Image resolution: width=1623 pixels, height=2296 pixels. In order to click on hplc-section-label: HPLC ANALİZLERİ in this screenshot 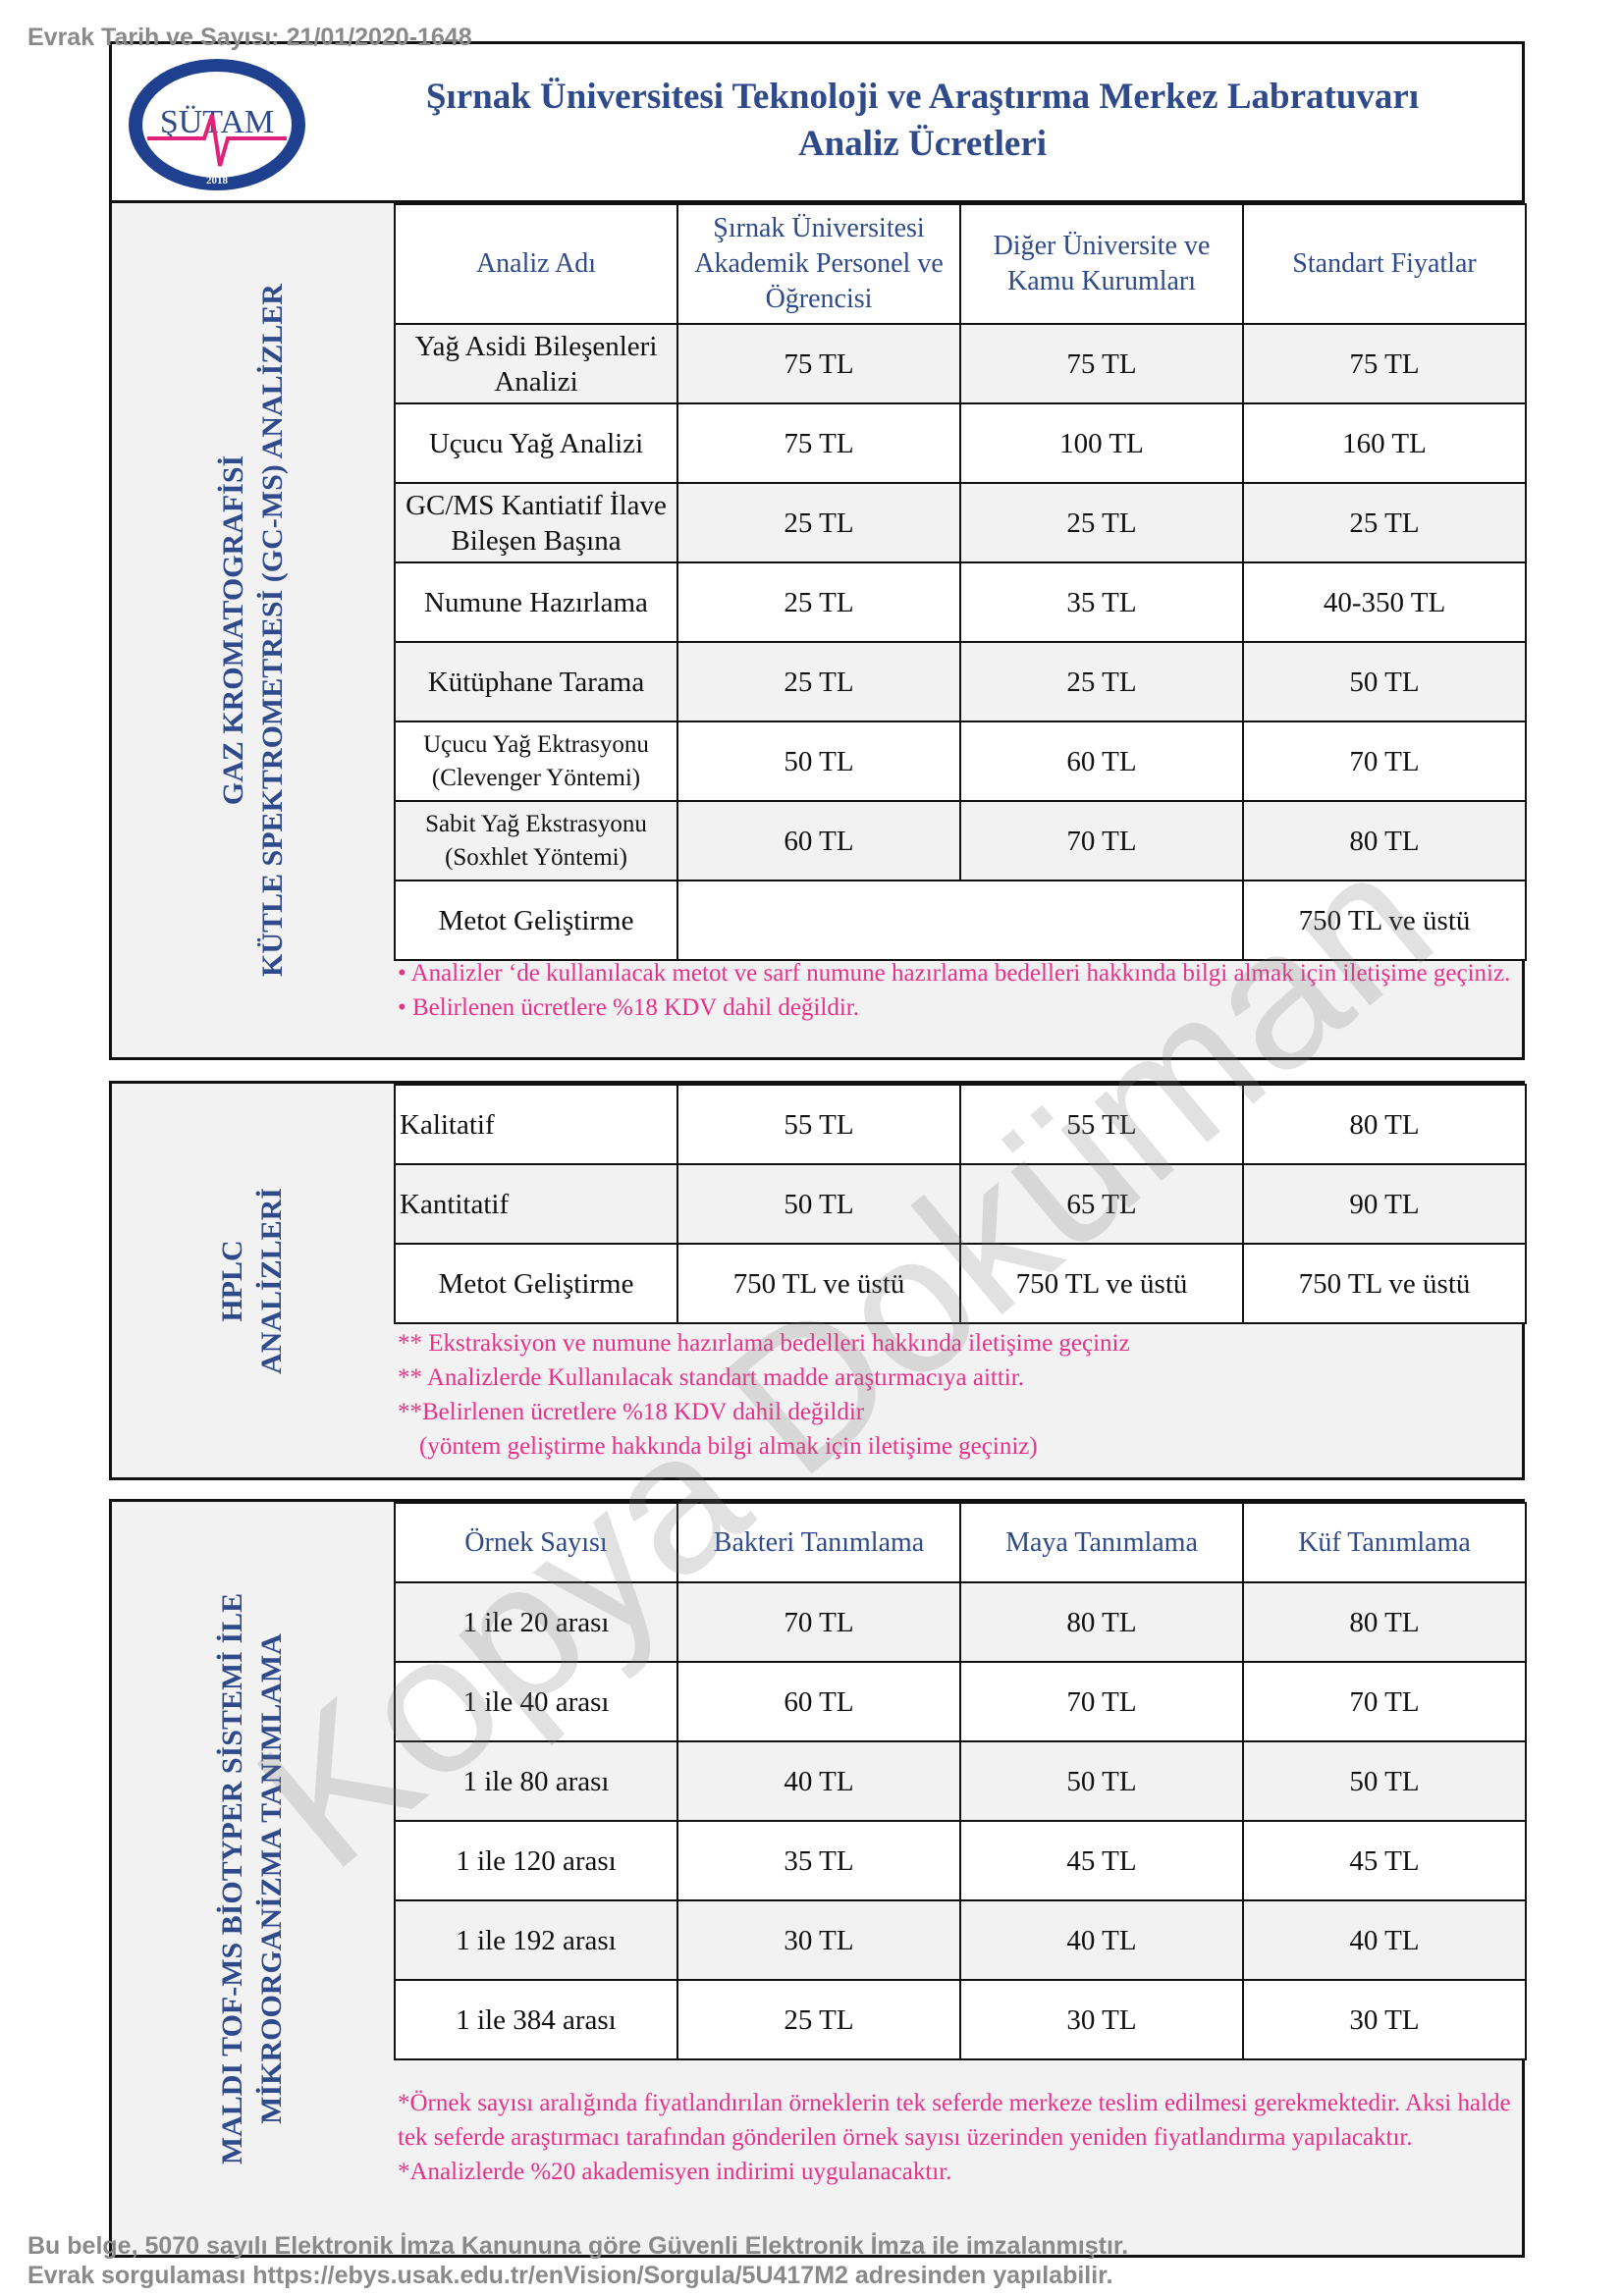, I will do `click(252, 1281)`.